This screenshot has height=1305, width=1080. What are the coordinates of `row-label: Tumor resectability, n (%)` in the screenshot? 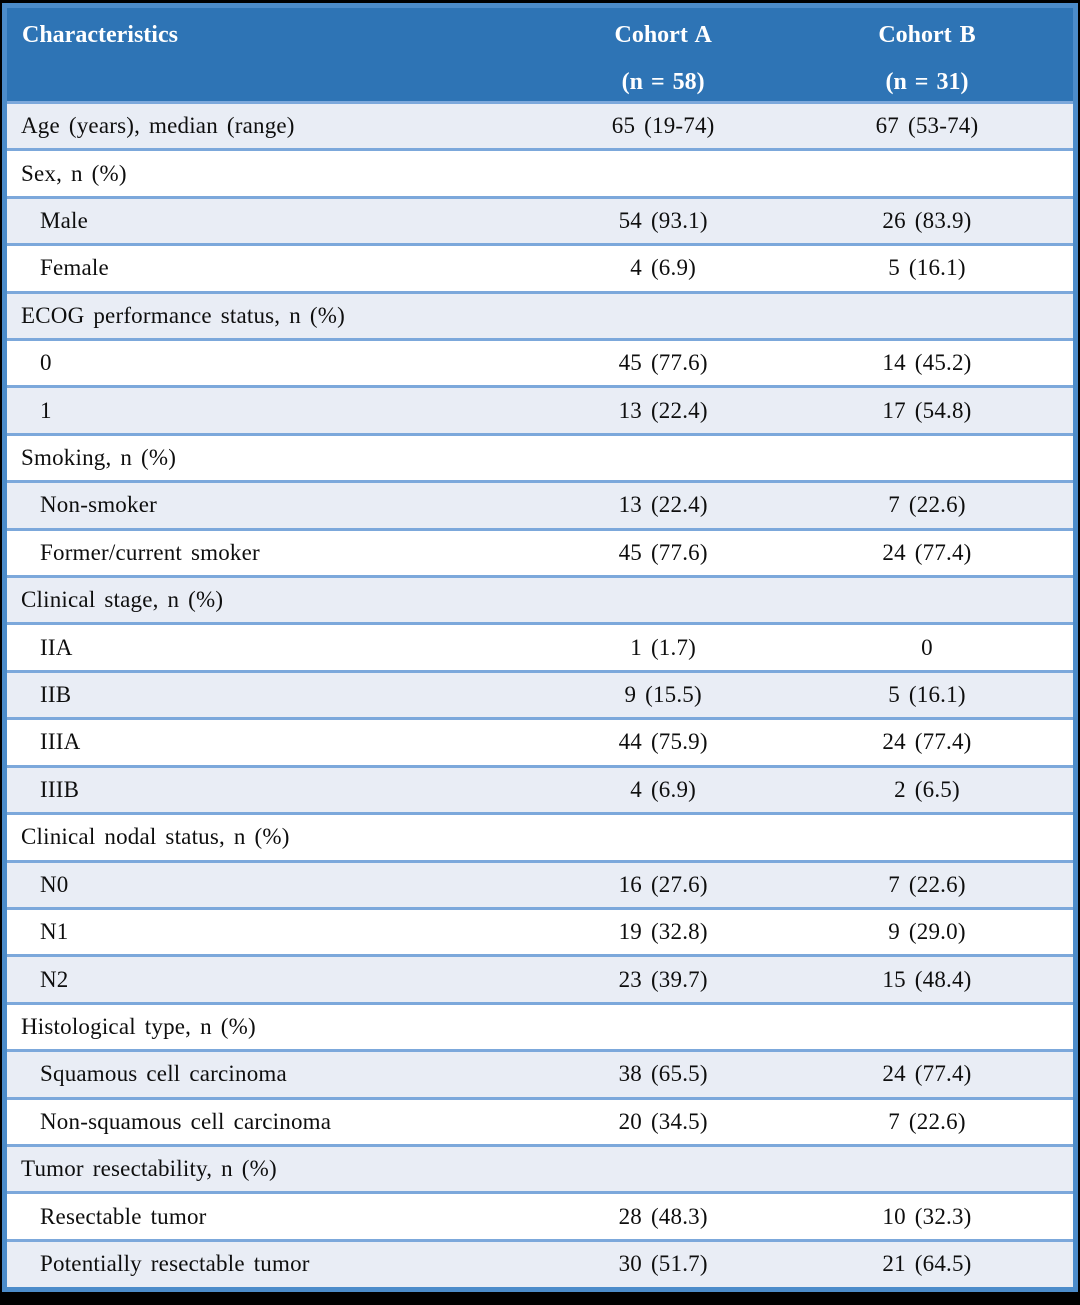 It's located at (275, 1169).